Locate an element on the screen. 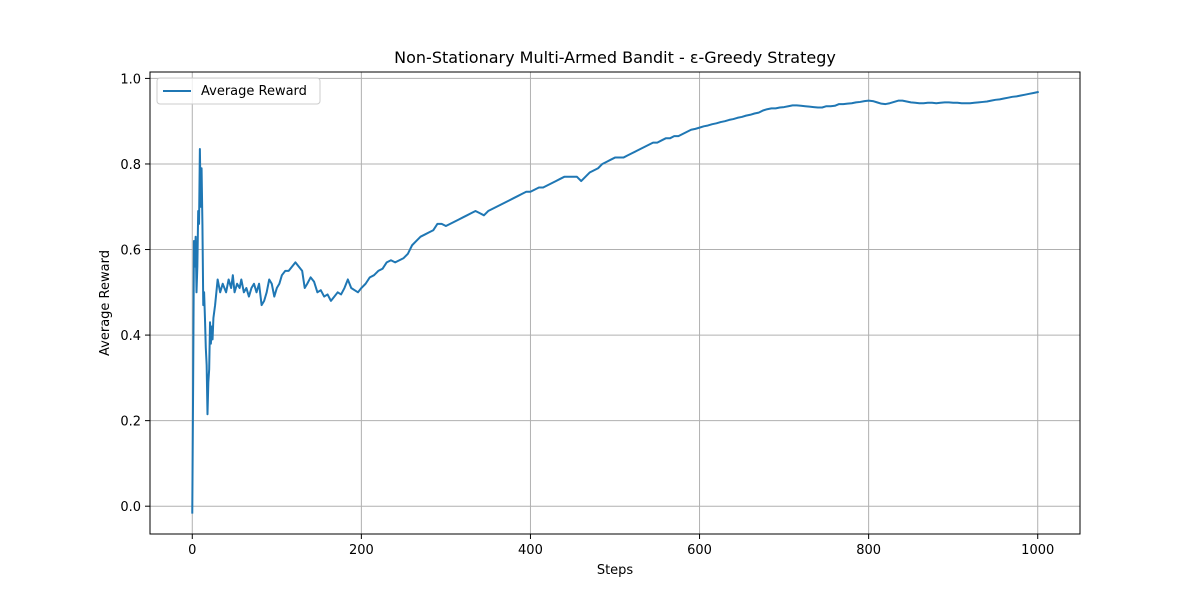 This screenshot has height=600, width=1200. legend-label-average-reward: Average Reward is located at coordinates (254, 91).